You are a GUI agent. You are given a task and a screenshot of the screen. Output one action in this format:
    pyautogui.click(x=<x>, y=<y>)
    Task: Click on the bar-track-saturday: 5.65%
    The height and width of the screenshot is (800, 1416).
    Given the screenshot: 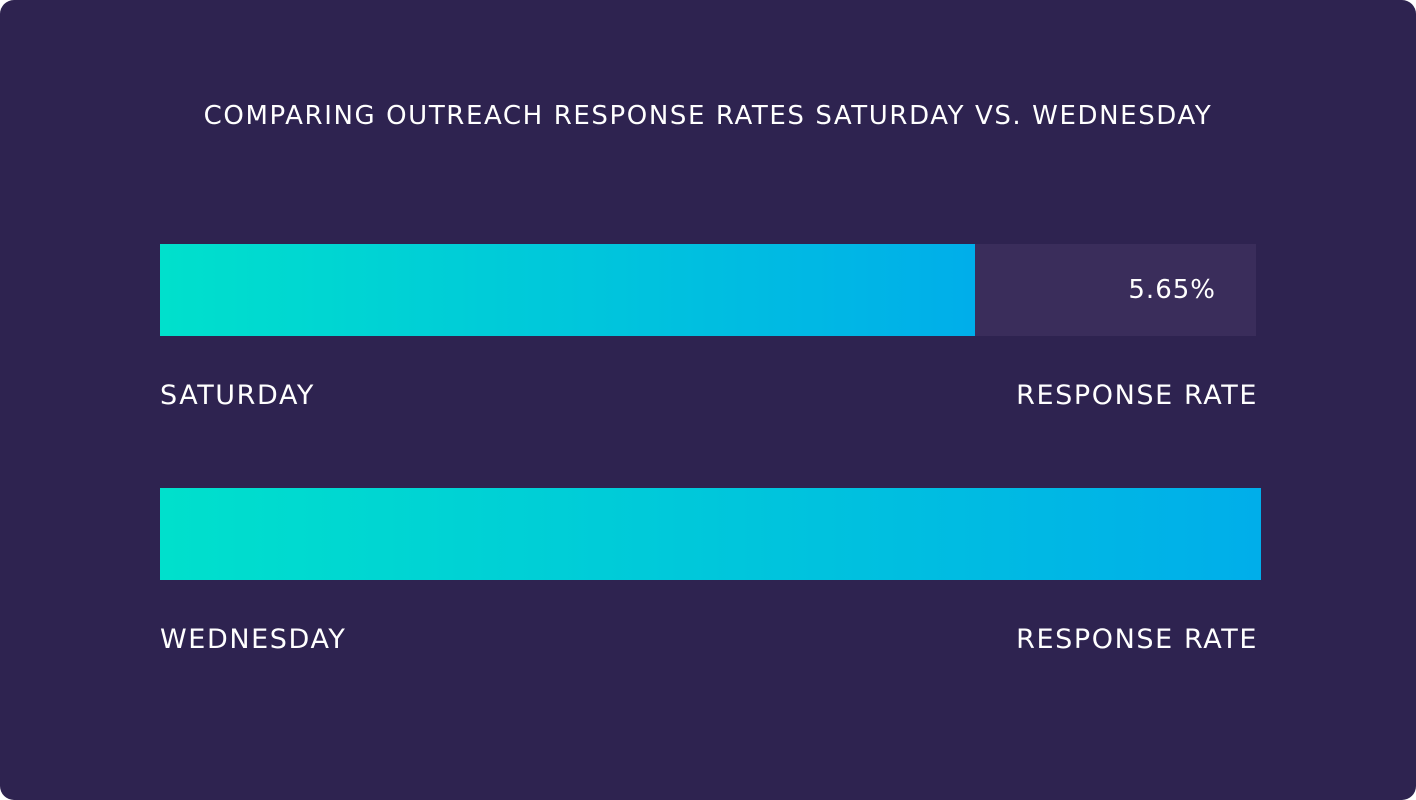 What is the action you would take?
    pyautogui.click(x=708, y=290)
    